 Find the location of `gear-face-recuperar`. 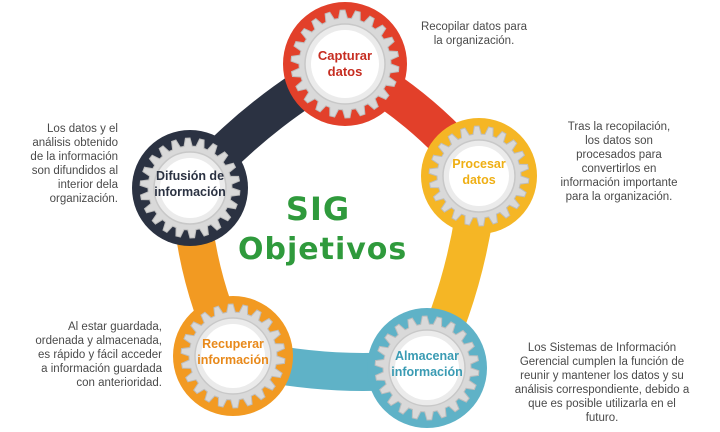

gear-face-recuperar is located at coordinates (233, 356).